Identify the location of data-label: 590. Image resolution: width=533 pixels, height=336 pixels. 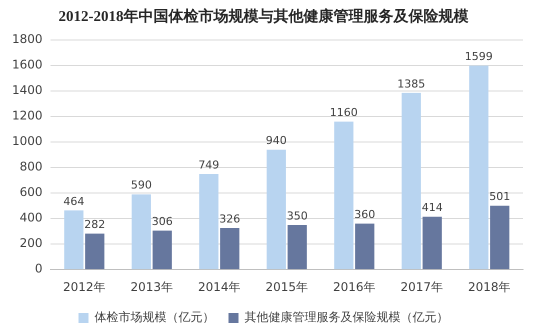
(141, 185).